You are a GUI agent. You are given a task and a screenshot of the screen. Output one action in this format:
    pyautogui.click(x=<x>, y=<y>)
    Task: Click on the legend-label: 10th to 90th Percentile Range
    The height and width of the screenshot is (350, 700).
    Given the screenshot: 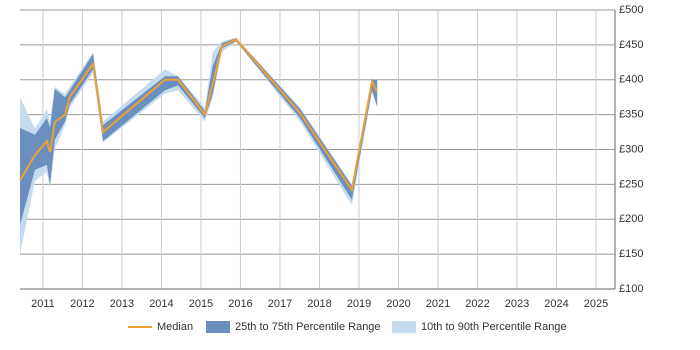 What is the action you would take?
    pyautogui.click(x=494, y=327)
    